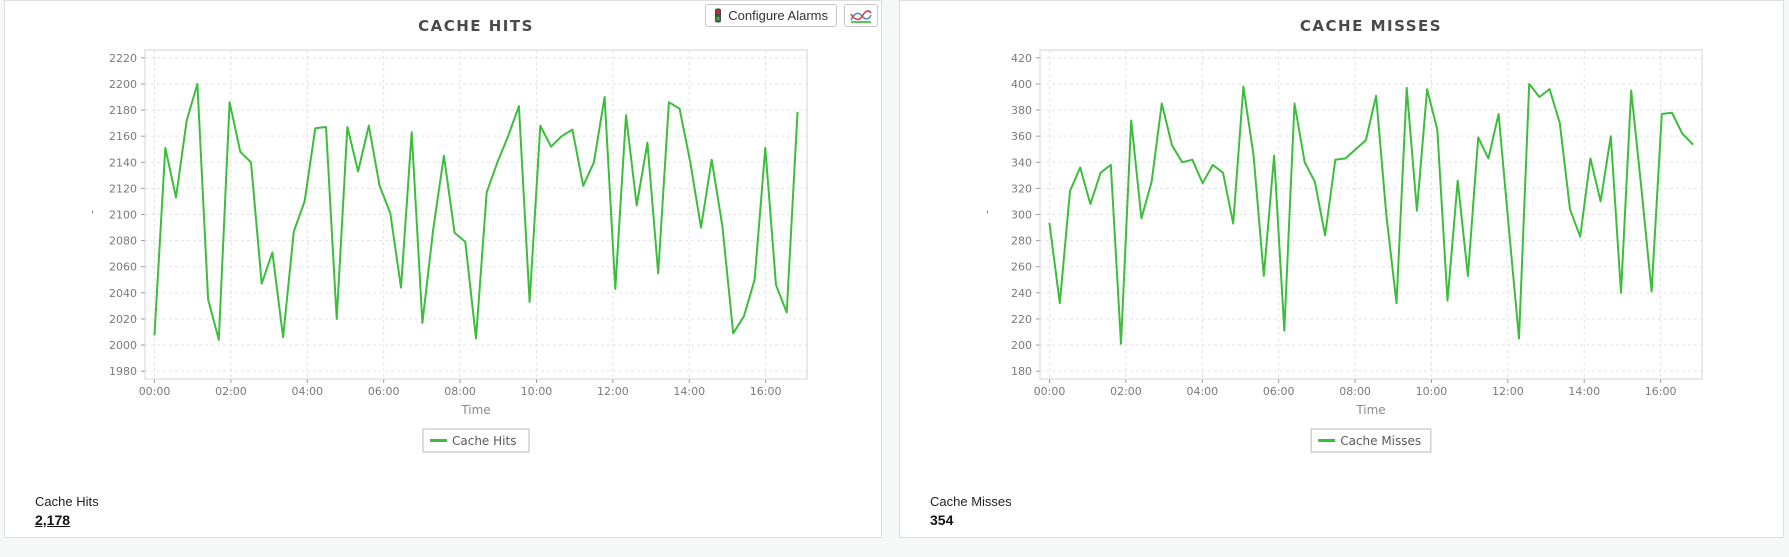 The width and height of the screenshot is (1789, 557). I want to click on y-tick-label: 300, so click(1021, 215).